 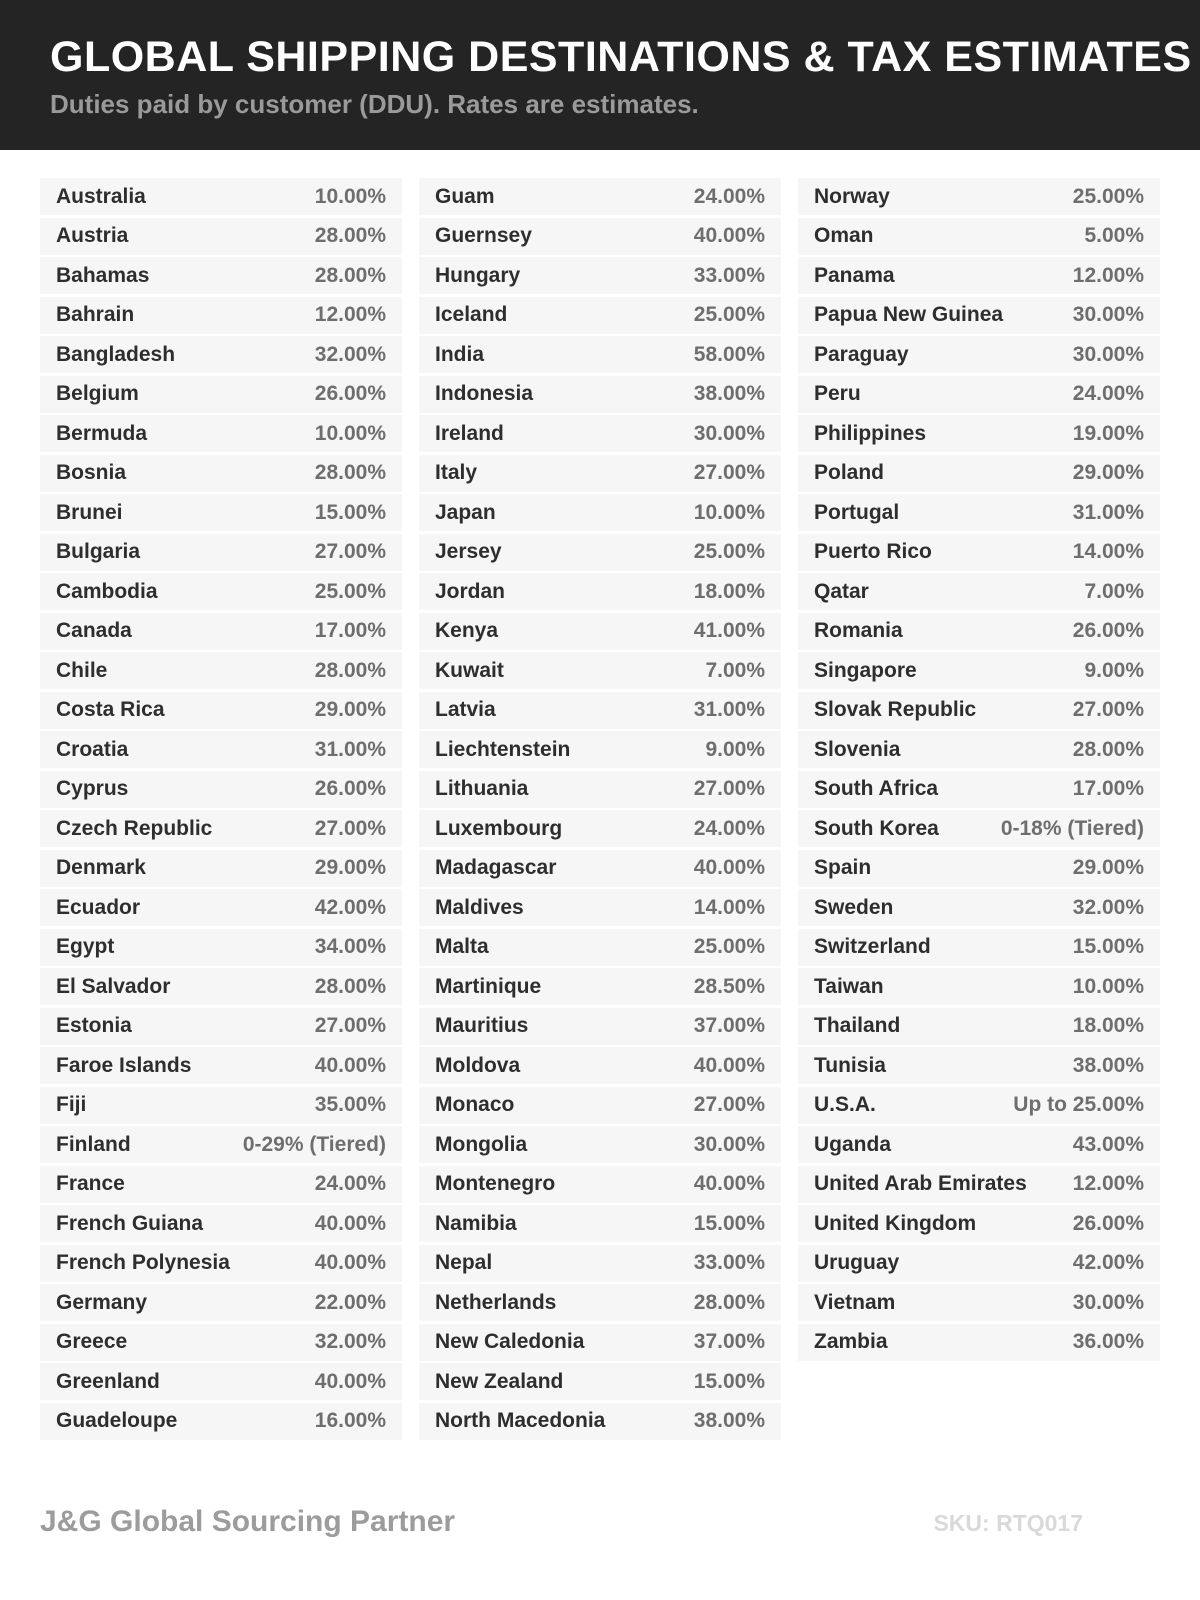 What do you see at coordinates (71, 1104) in the screenshot?
I see `country-name: Fiji` at bounding box center [71, 1104].